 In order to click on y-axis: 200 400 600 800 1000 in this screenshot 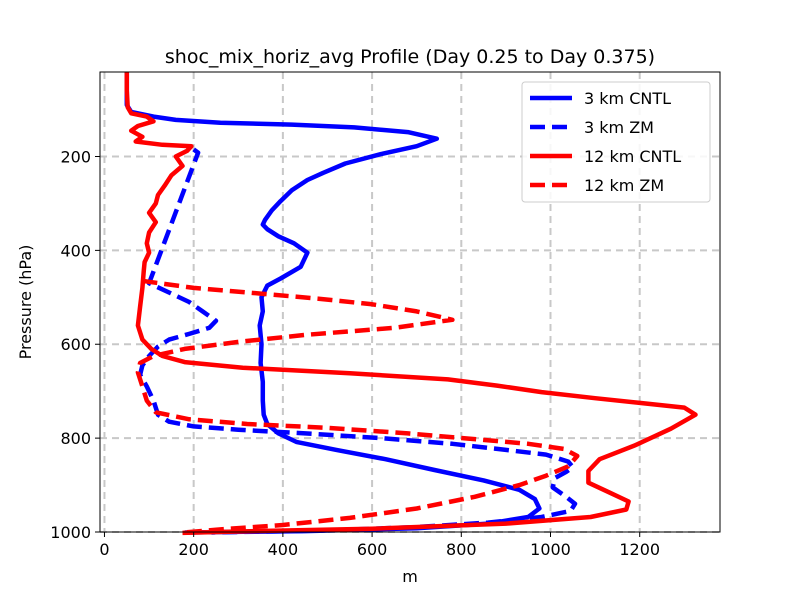, I will do `click(75, 344)`.